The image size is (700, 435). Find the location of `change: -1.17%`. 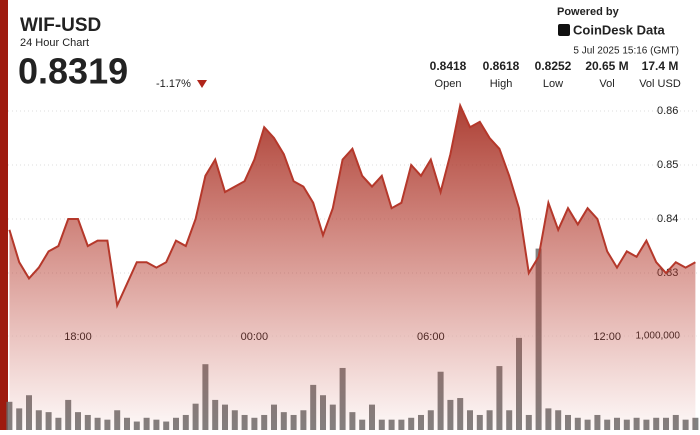

change: -1.17% is located at coordinates (173, 84).